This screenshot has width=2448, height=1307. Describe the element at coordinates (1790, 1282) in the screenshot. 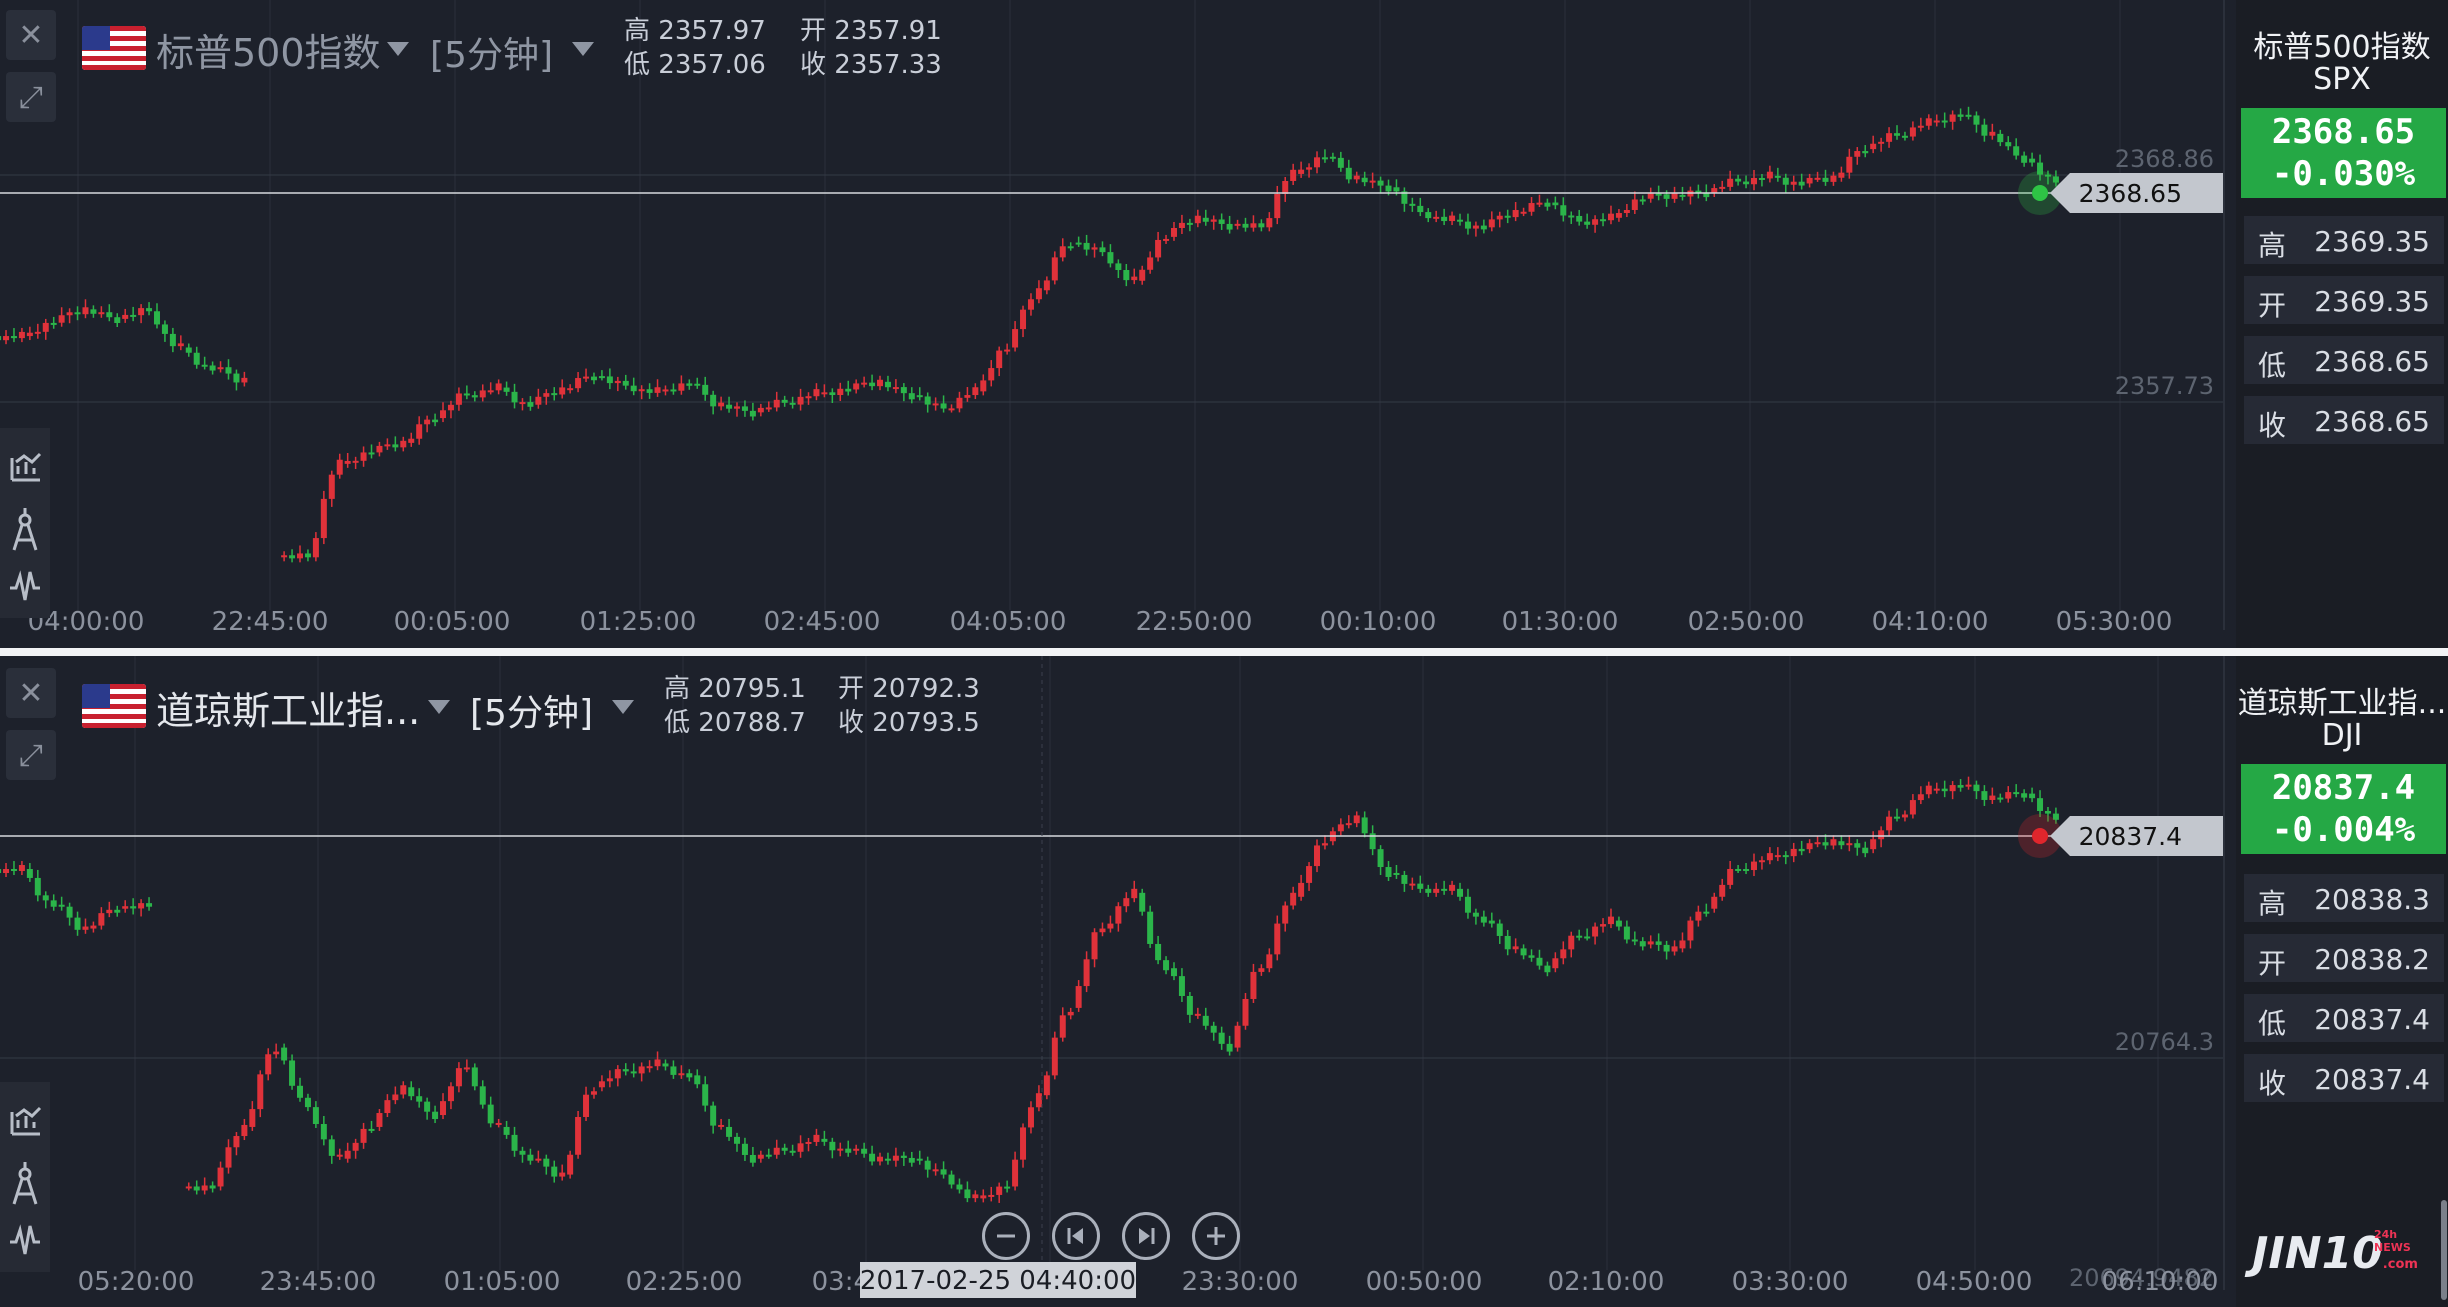

I see `x-tick-label: 03:30:00` at that location.